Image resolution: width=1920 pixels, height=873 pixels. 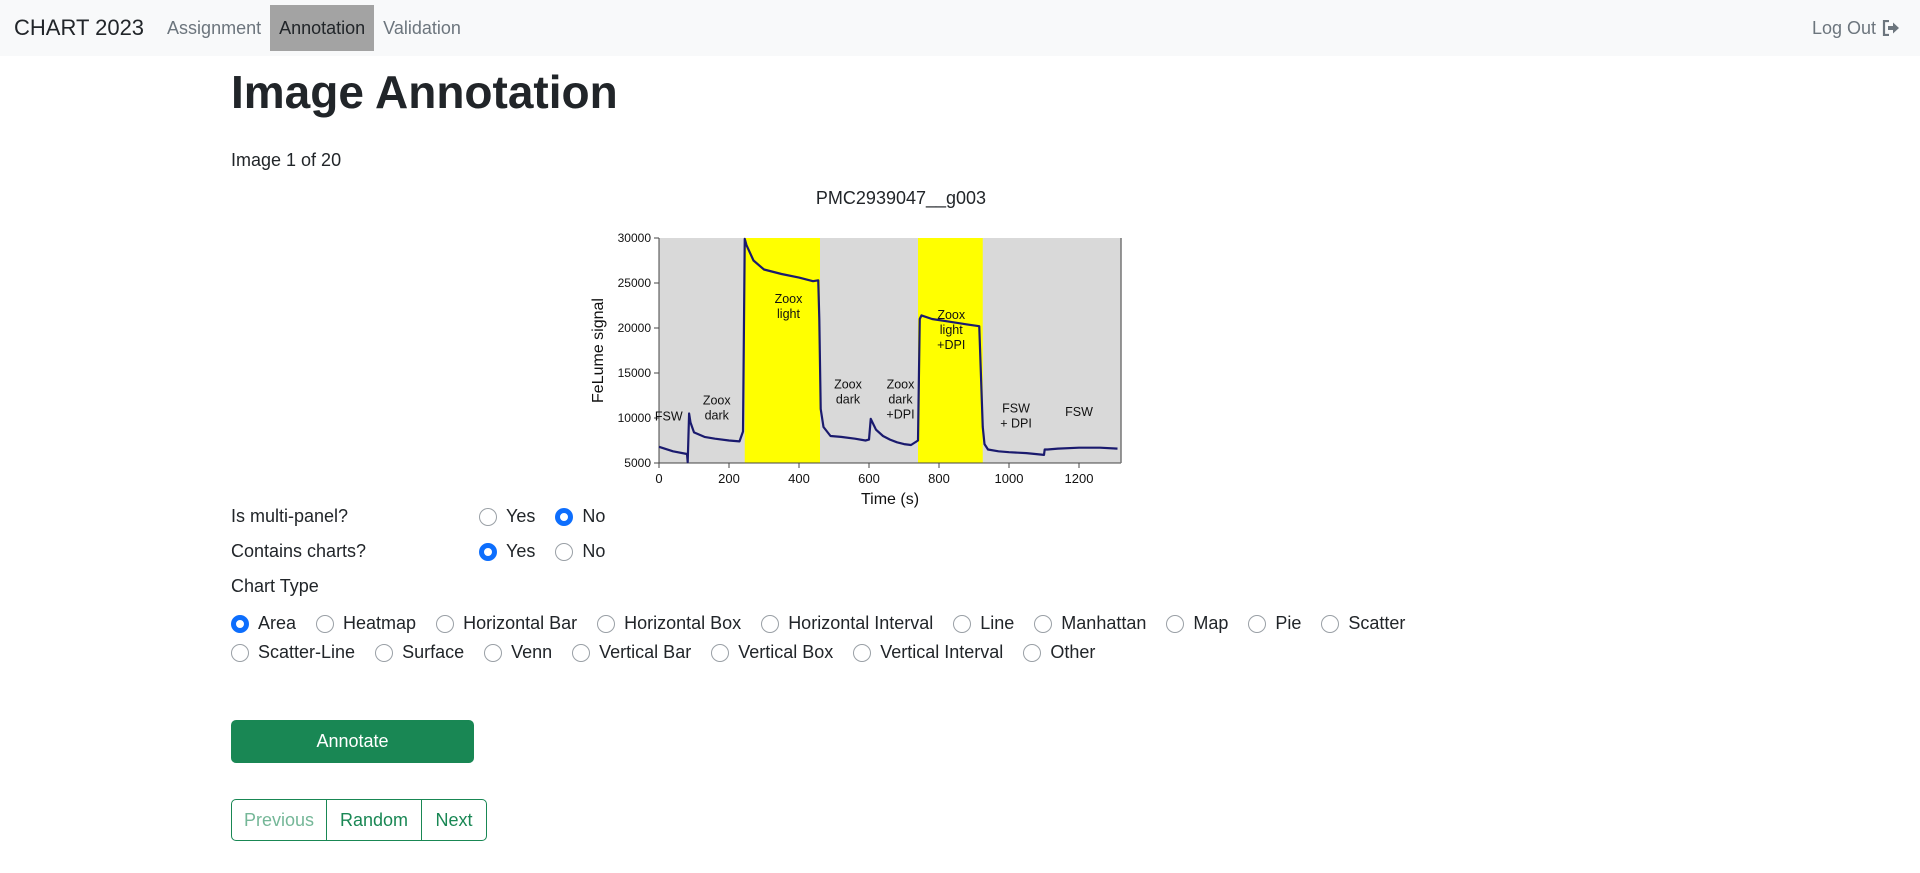 What do you see at coordinates (520, 623) in the screenshot?
I see `chart-type-label-horizontal-bar: Horizontal Bar` at bounding box center [520, 623].